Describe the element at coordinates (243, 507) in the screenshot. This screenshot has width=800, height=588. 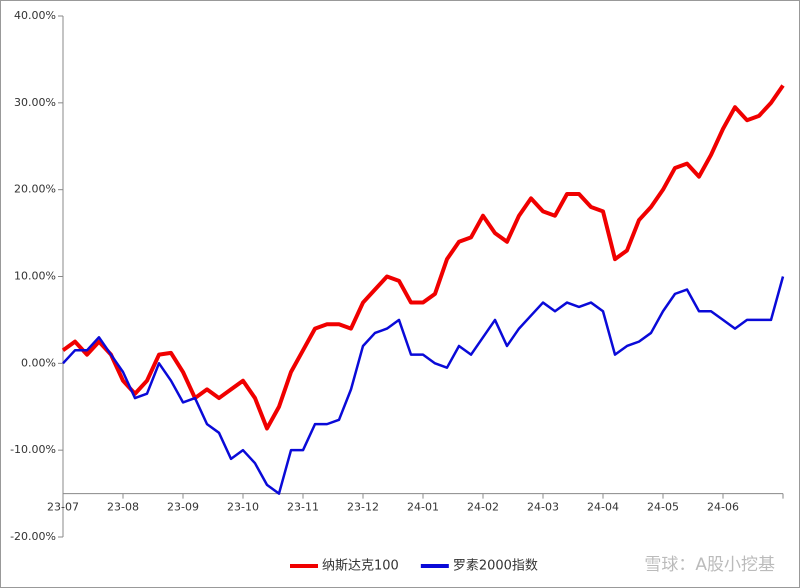
I see `x-tick-label: 23-10` at that location.